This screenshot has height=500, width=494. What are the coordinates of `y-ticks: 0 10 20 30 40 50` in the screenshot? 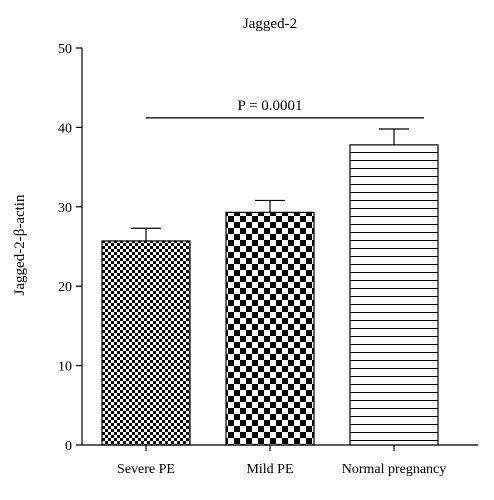 It's located at (70, 248).